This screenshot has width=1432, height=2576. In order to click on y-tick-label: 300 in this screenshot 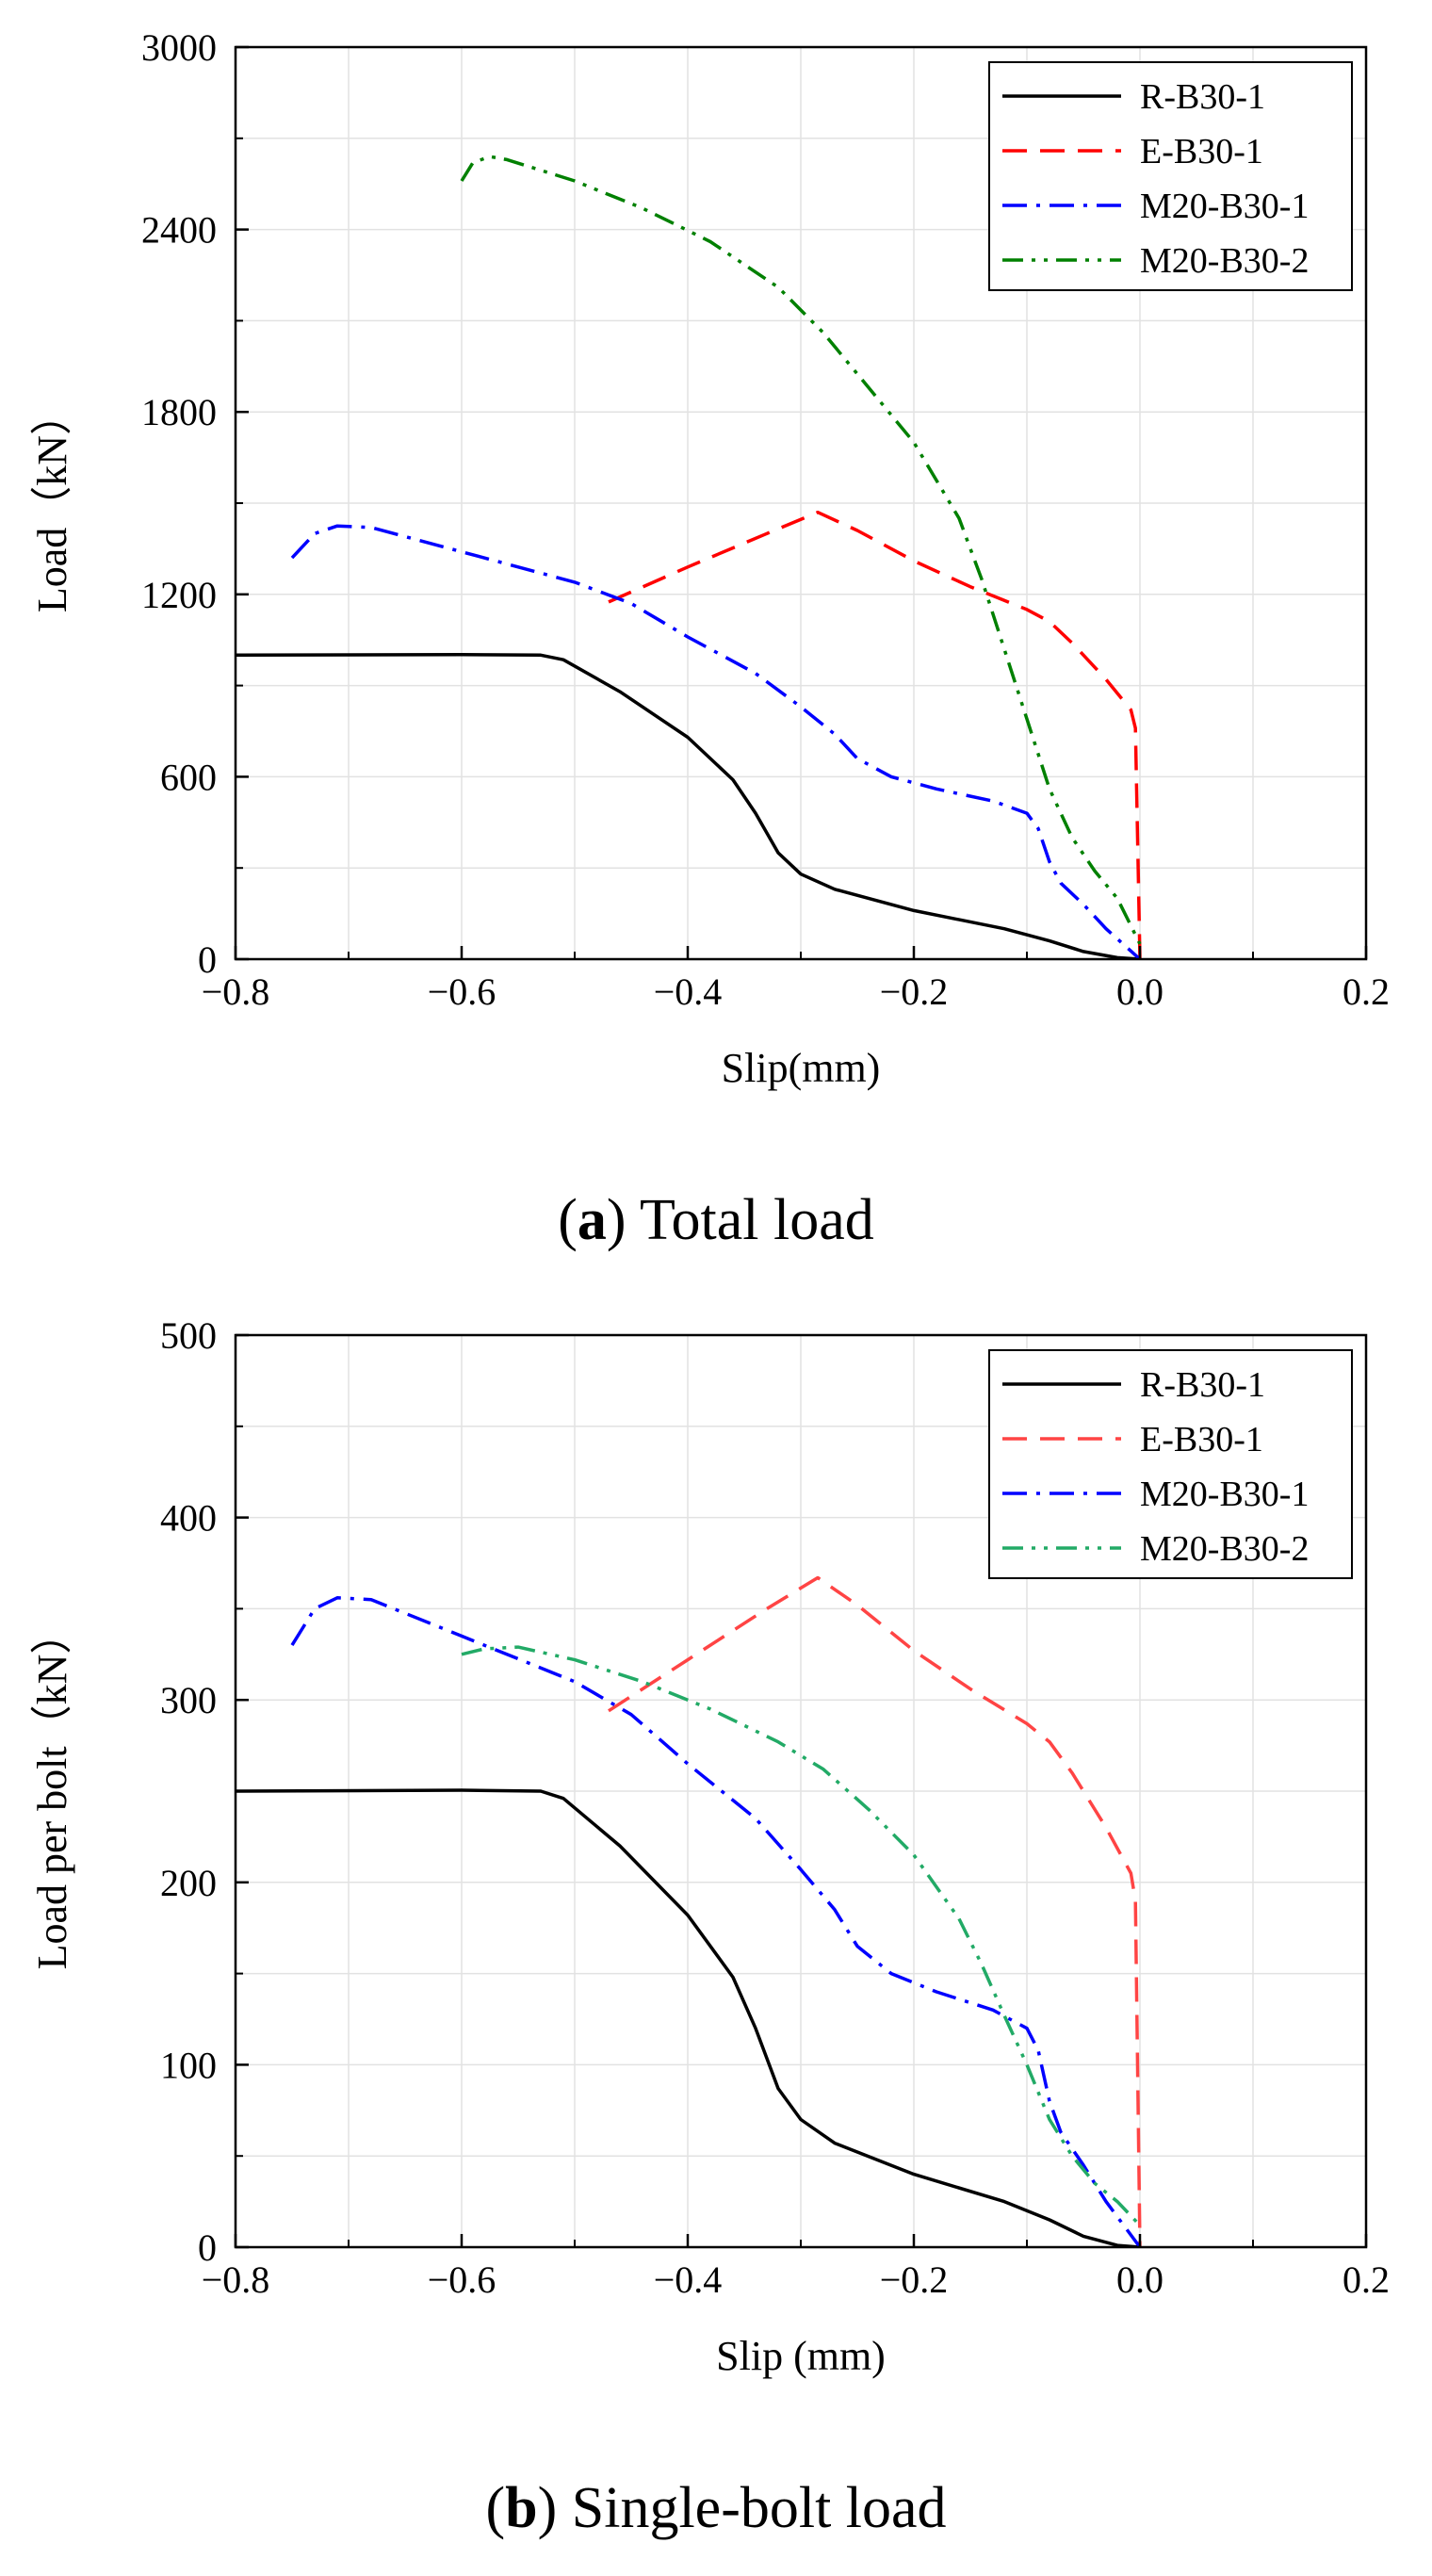, I will do `click(189, 1700)`.